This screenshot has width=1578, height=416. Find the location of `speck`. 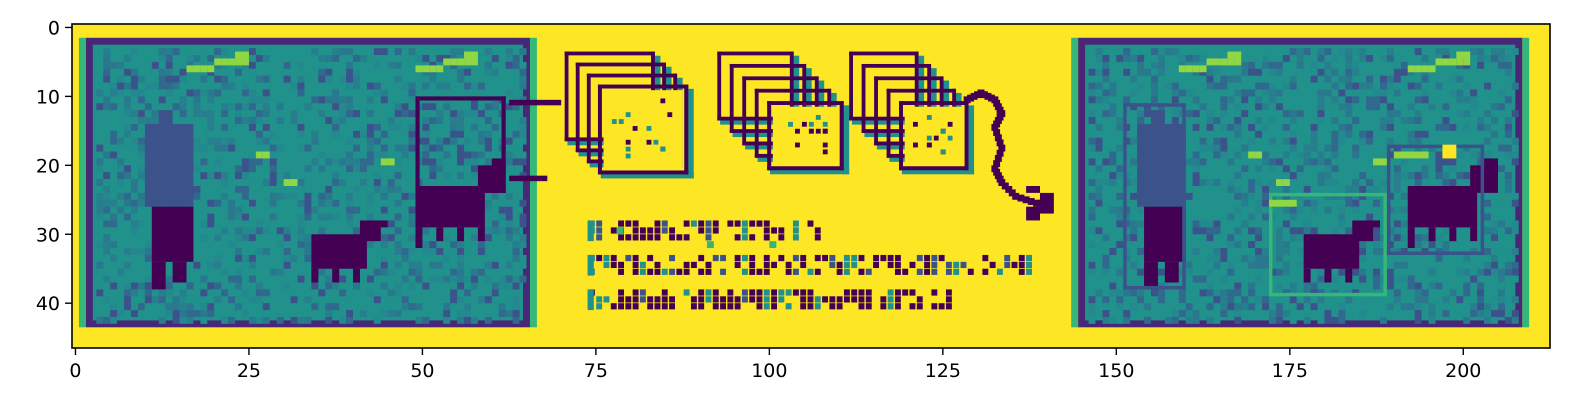

speck is located at coordinates (1279, 182).